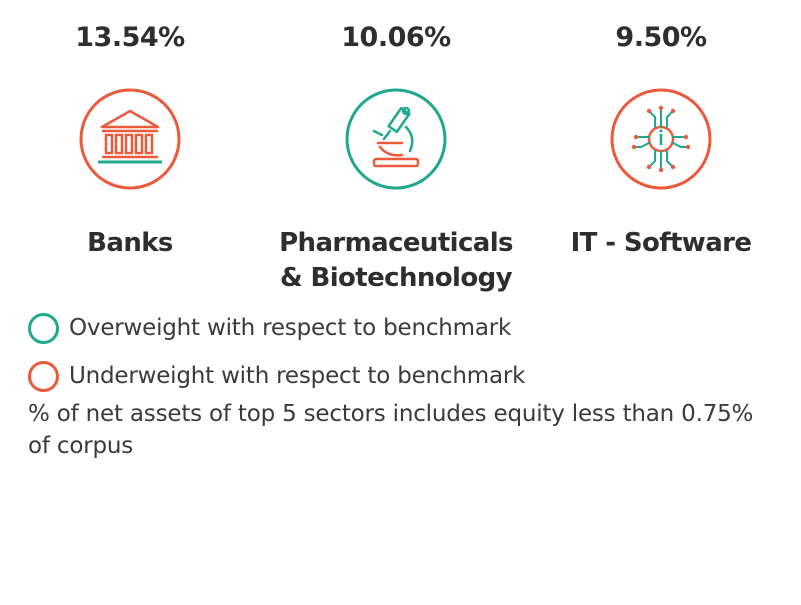 This screenshot has height=605, width=801. Describe the element at coordinates (130, 37) in the screenshot. I see `sector-percent: 13.54%` at that location.